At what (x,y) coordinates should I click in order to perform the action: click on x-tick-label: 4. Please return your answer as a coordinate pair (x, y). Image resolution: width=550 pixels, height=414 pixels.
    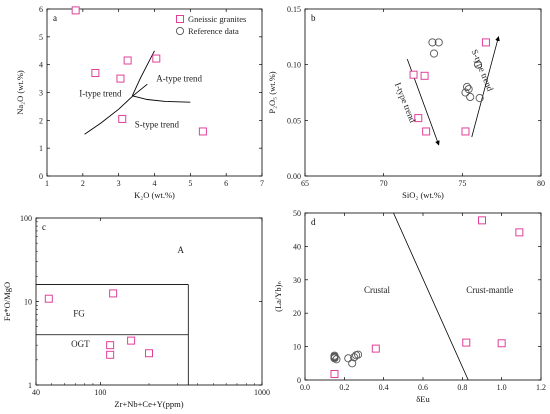
    Looking at the image, I should click on (155, 183).